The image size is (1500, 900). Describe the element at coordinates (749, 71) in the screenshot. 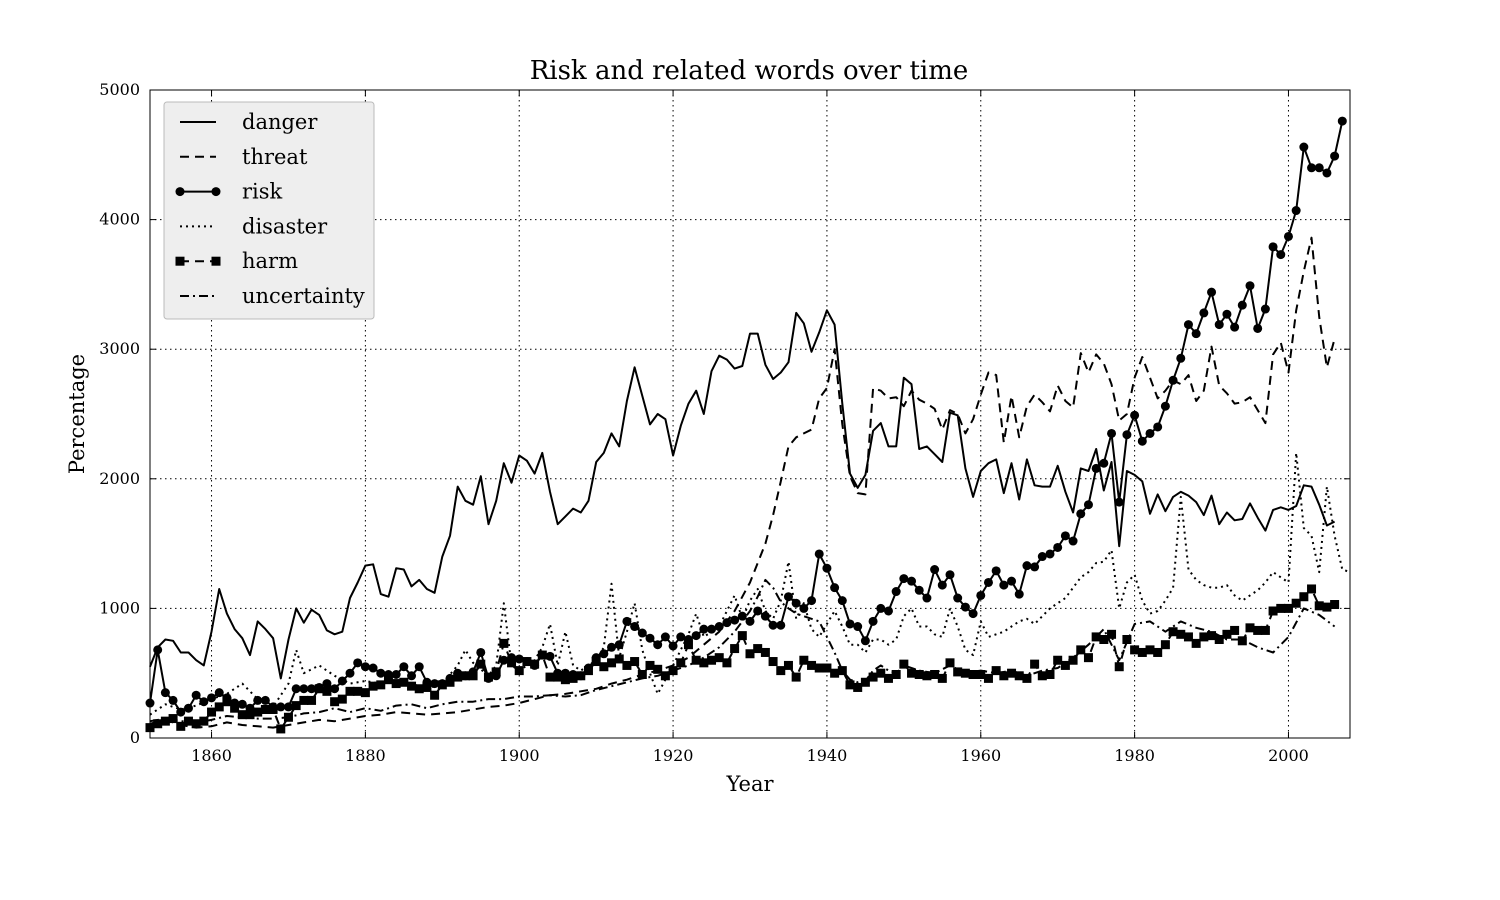

I see `chart-title: Risk and related words over time` at that location.